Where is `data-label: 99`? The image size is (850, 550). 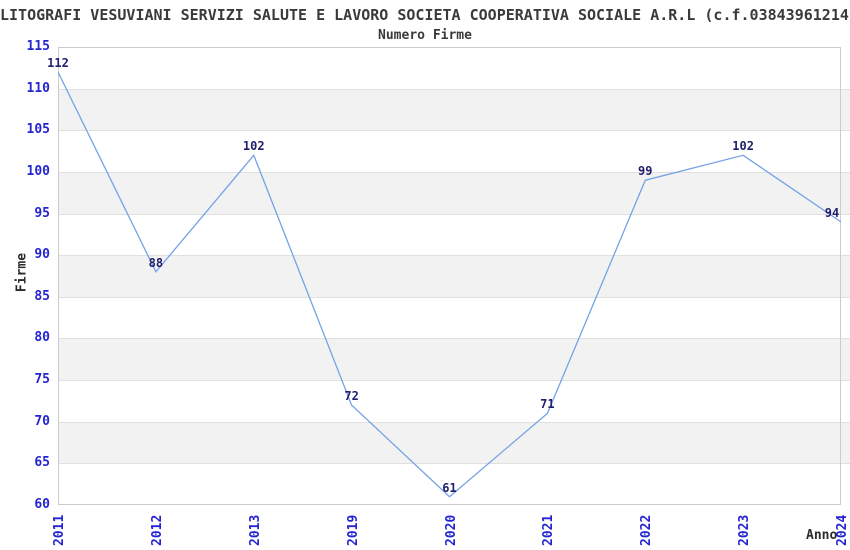
data-label: 99 is located at coordinates (645, 171).